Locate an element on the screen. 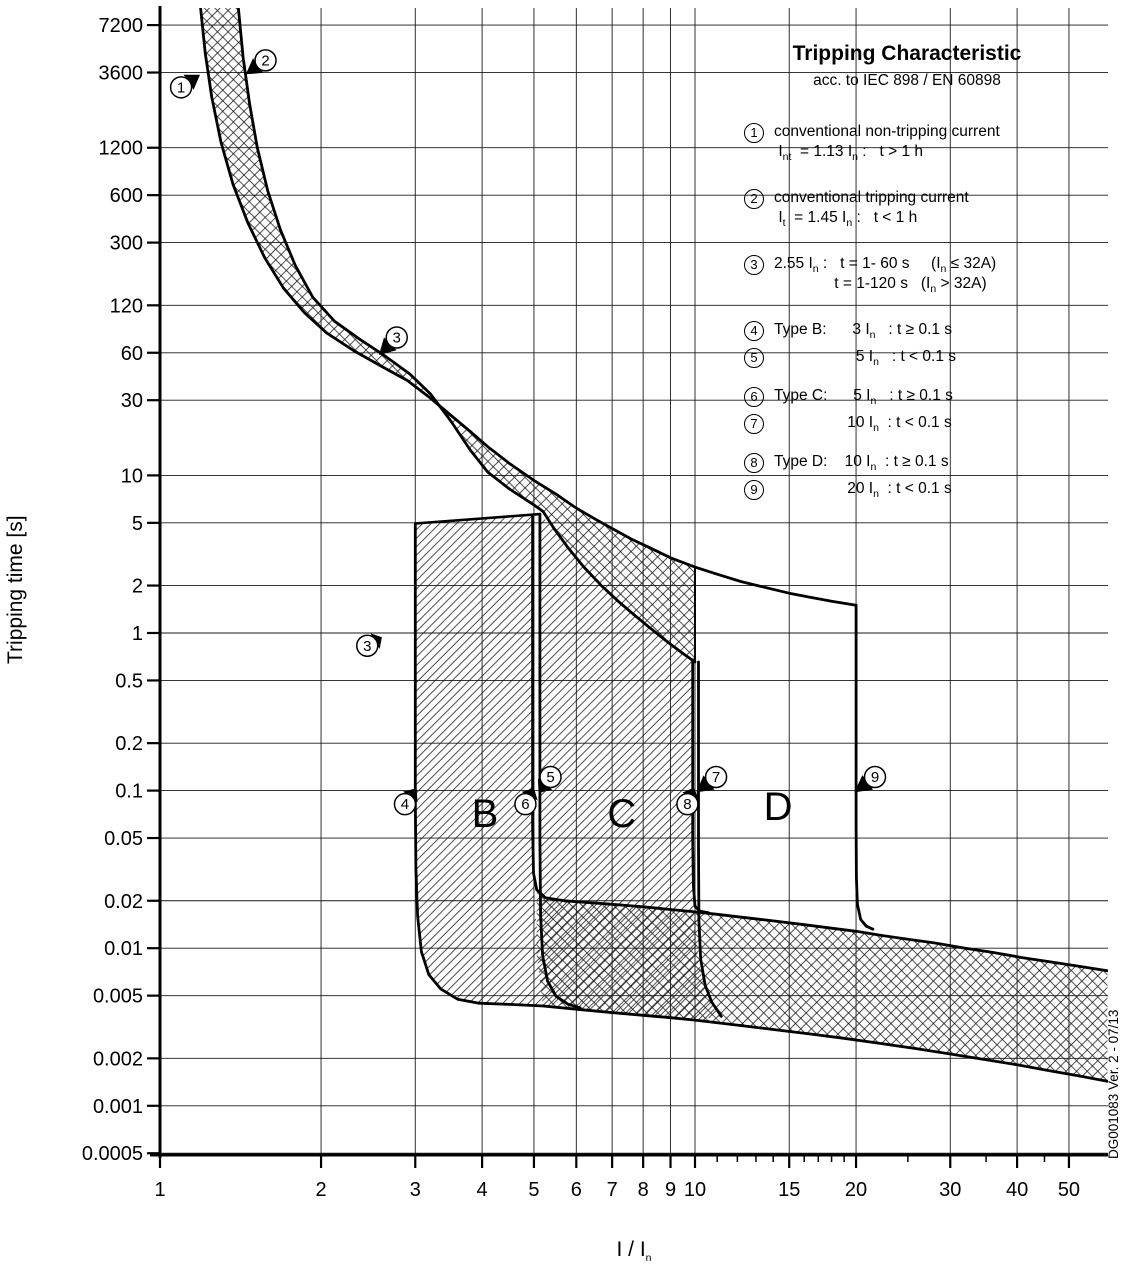 Image resolution: width=1130 pixels, height=1280 pixels. svg-text: 7 is located at coordinates (716, 777).